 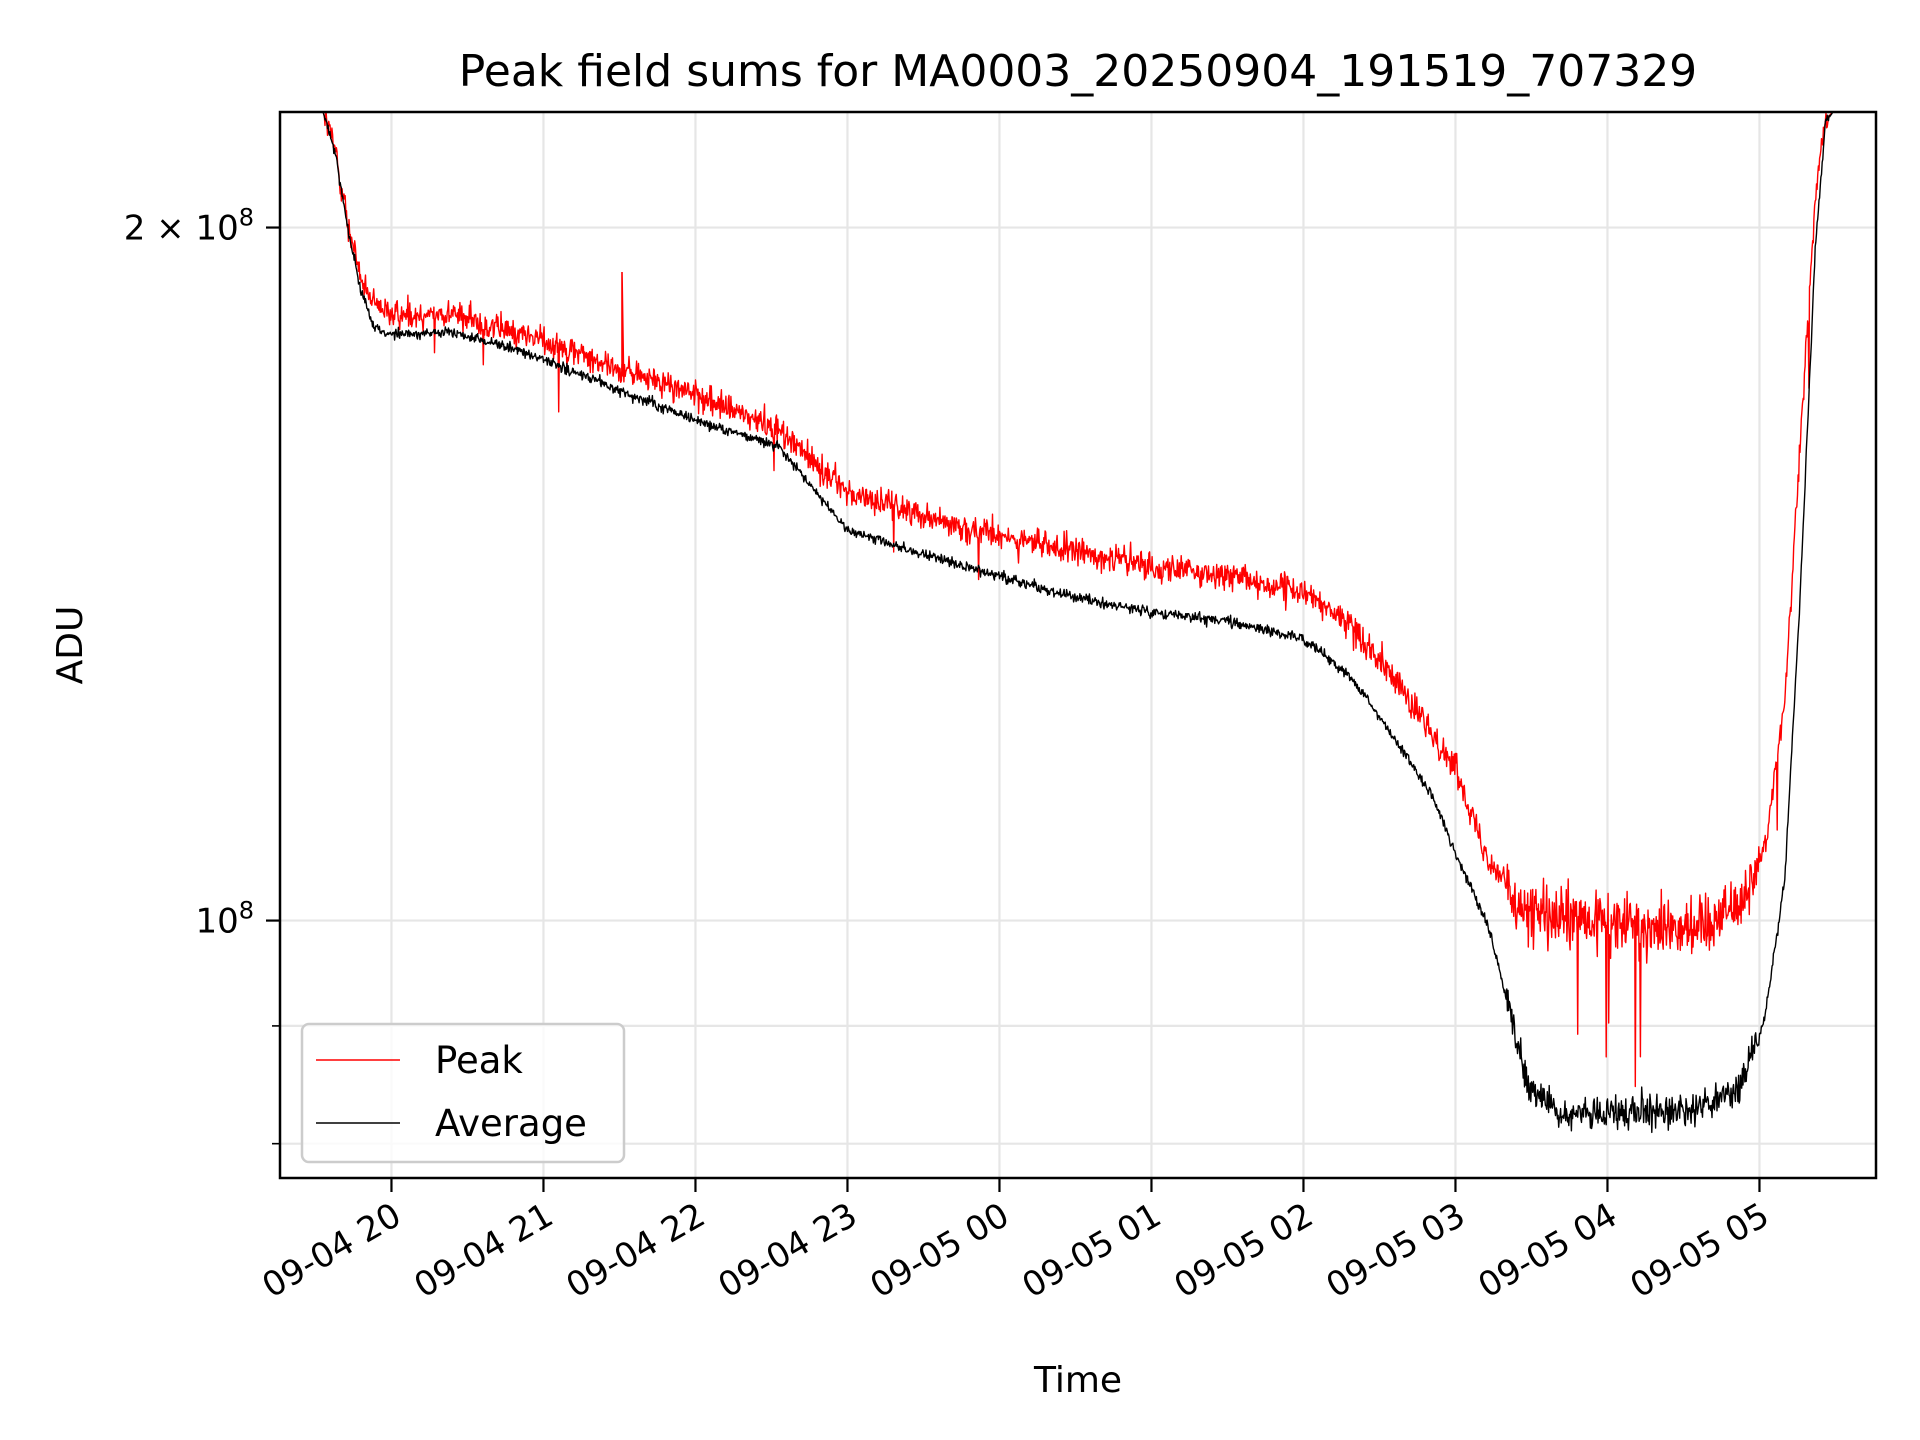 What do you see at coordinates (623, 320) in the screenshot?
I see `series-peak-spike` at bounding box center [623, 320].